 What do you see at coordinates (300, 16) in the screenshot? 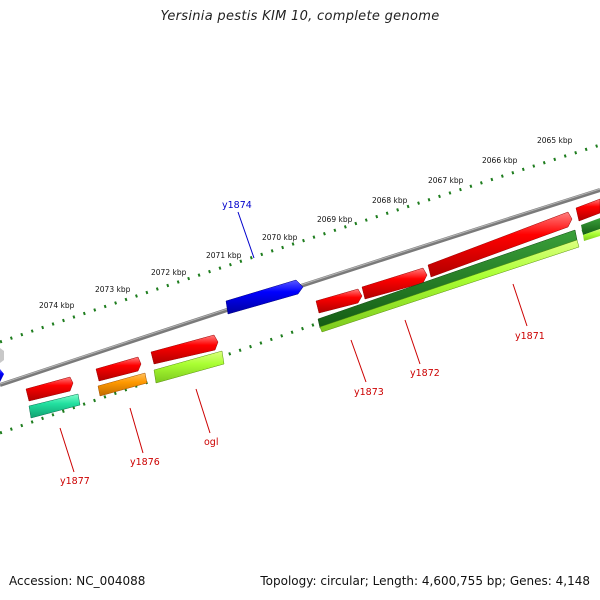
I see `map-title: Yersinia pestis KIM 10, complete genome` at bounding box center [300, 16].